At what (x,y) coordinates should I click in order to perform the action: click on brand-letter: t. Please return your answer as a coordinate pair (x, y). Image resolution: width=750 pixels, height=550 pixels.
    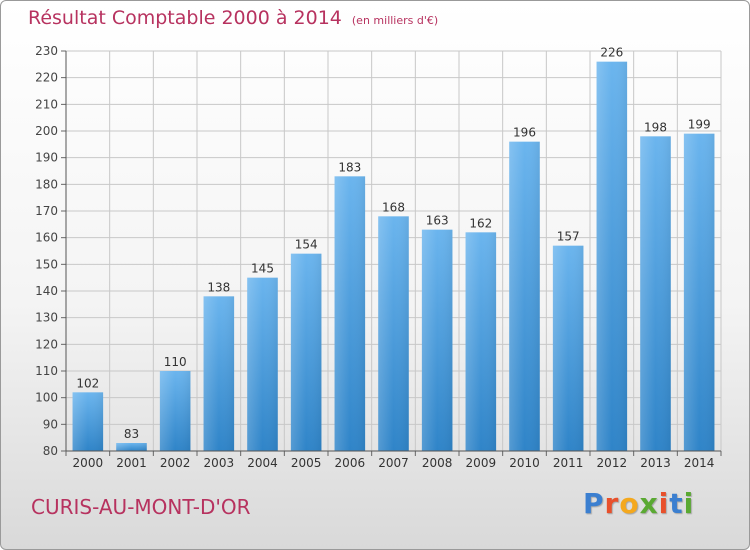
    Looking at the image, I should click on (676, 503).